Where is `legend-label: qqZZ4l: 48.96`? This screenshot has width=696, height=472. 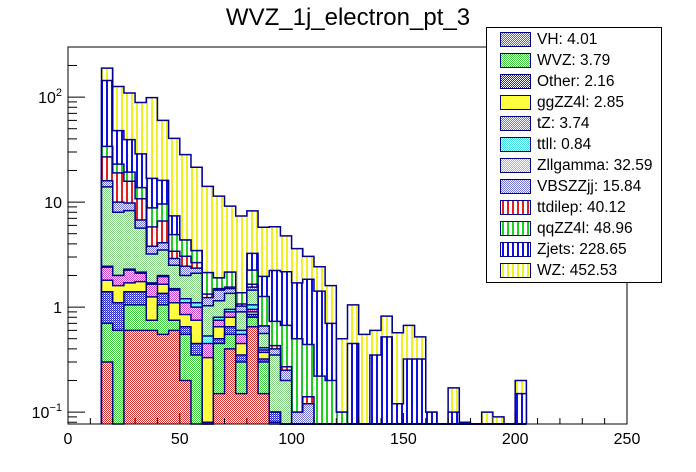 legend-label: qqZZ4l: 48.96 is located at coordinates (585, 228).